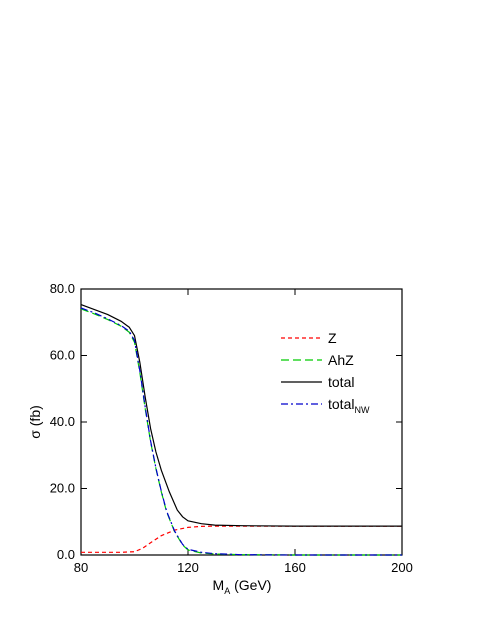 Image resolution: width=485 pixels, height=627 pixels. What do you see at coordinates (62, 288) in the screenshot?
I see `y-tick-label: 80.0` at bounding box center [62, 288].